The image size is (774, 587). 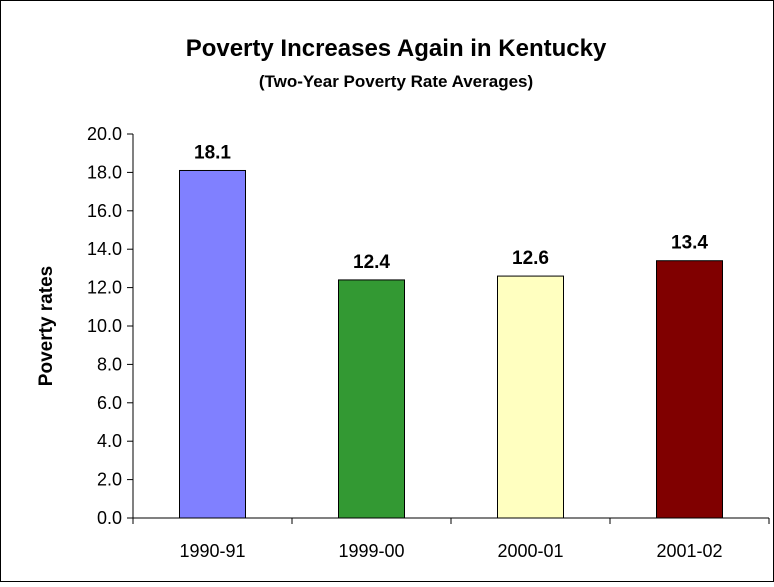 What do you see at coordinates (109, 518) in the screenshot?
I see `y-tick-label: 0.0` at bounding box center [109, 518].